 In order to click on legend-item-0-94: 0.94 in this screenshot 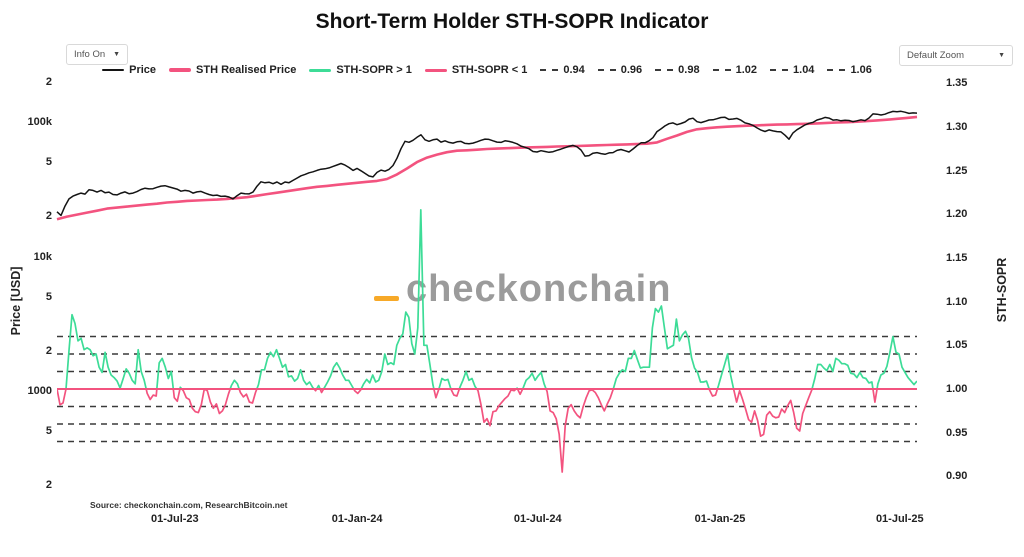, I will do `click(562, 70)`.